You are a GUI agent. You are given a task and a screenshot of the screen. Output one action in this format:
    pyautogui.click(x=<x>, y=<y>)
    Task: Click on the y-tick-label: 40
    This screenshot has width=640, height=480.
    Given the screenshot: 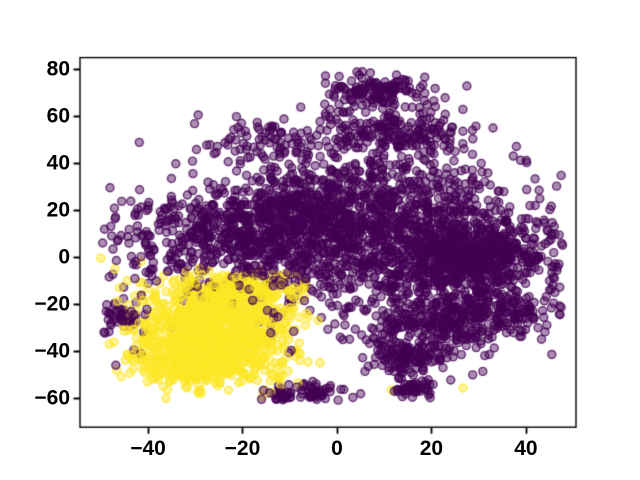 What is the action you would take?
    pyautogui.click(x=58, y=163)
    